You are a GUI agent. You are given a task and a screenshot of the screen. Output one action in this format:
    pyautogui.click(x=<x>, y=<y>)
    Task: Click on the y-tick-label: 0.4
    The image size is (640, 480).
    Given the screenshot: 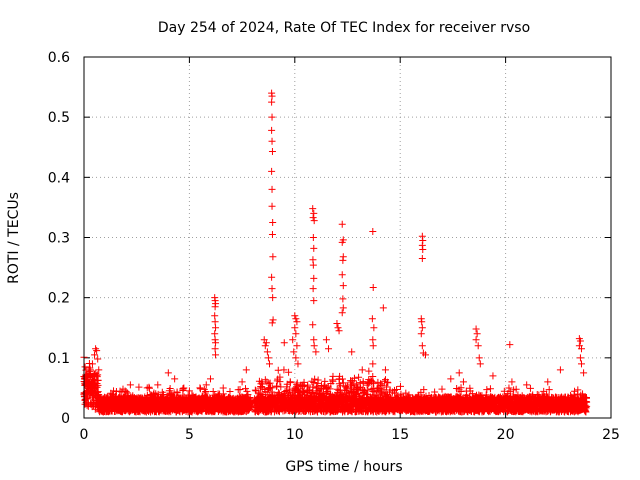 What is the action you would take?
    pyautogui.click(x=59, y=178)
    